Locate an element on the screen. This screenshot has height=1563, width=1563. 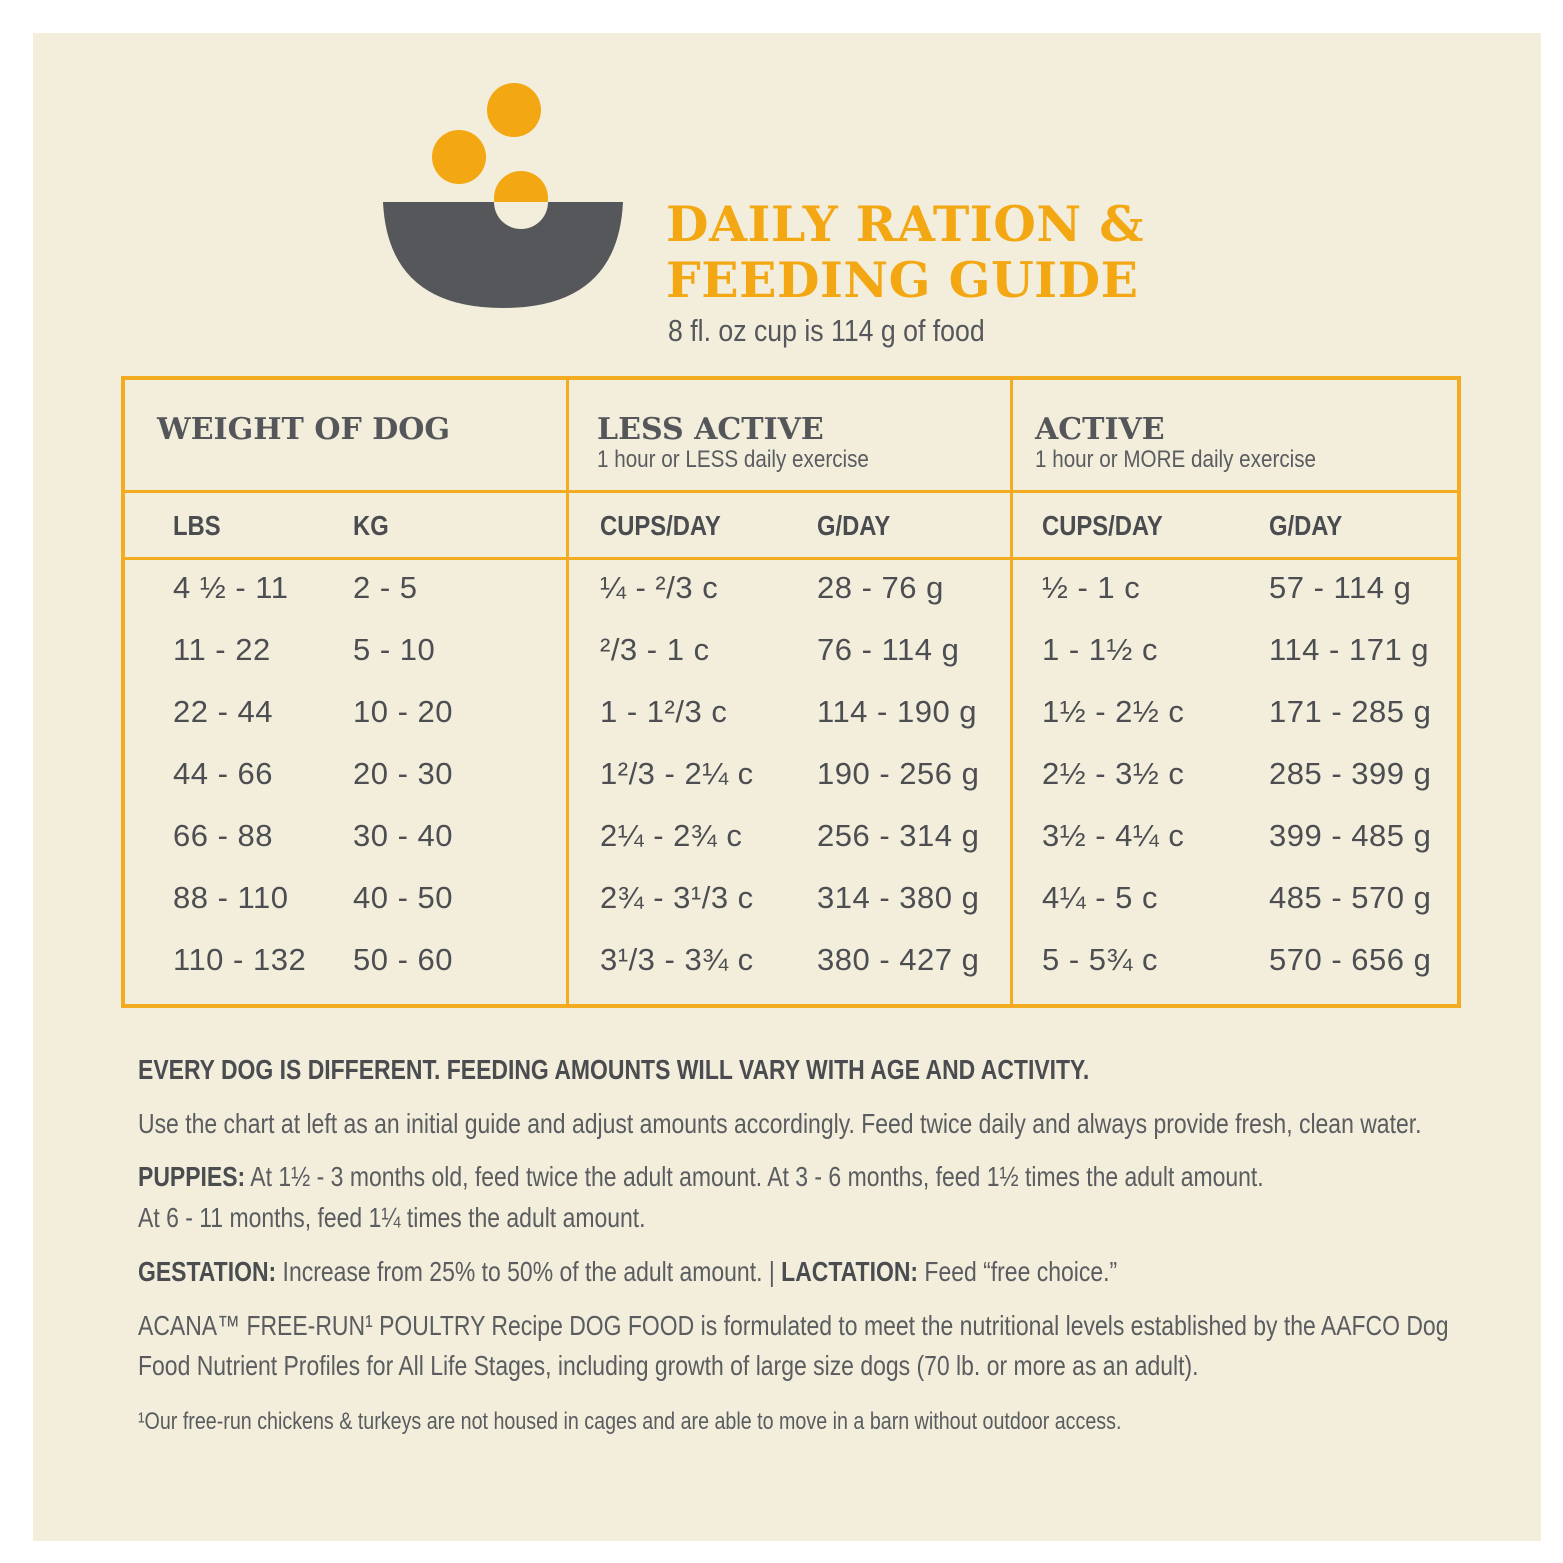
cup-size-subtitle: 8 fl. oz cup is 114 g of food is located at coordinates (826, 330).